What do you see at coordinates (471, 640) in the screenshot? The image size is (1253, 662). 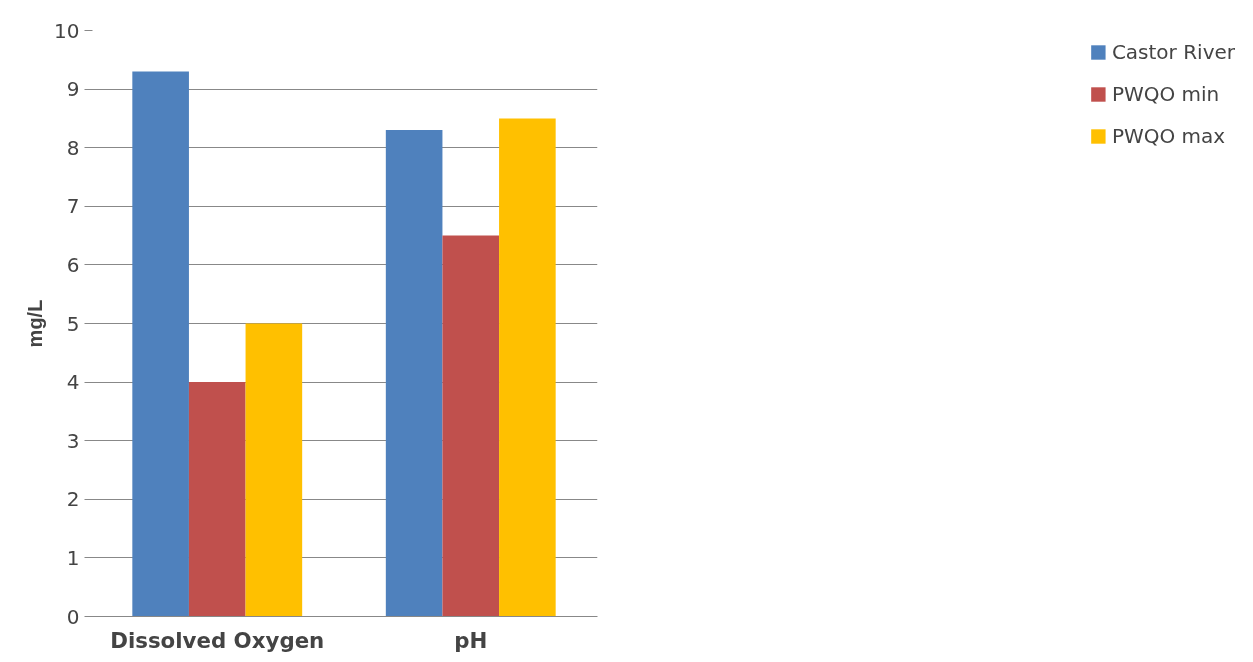 I see `x-tick-label: pH` at bounding box center [471, 640].